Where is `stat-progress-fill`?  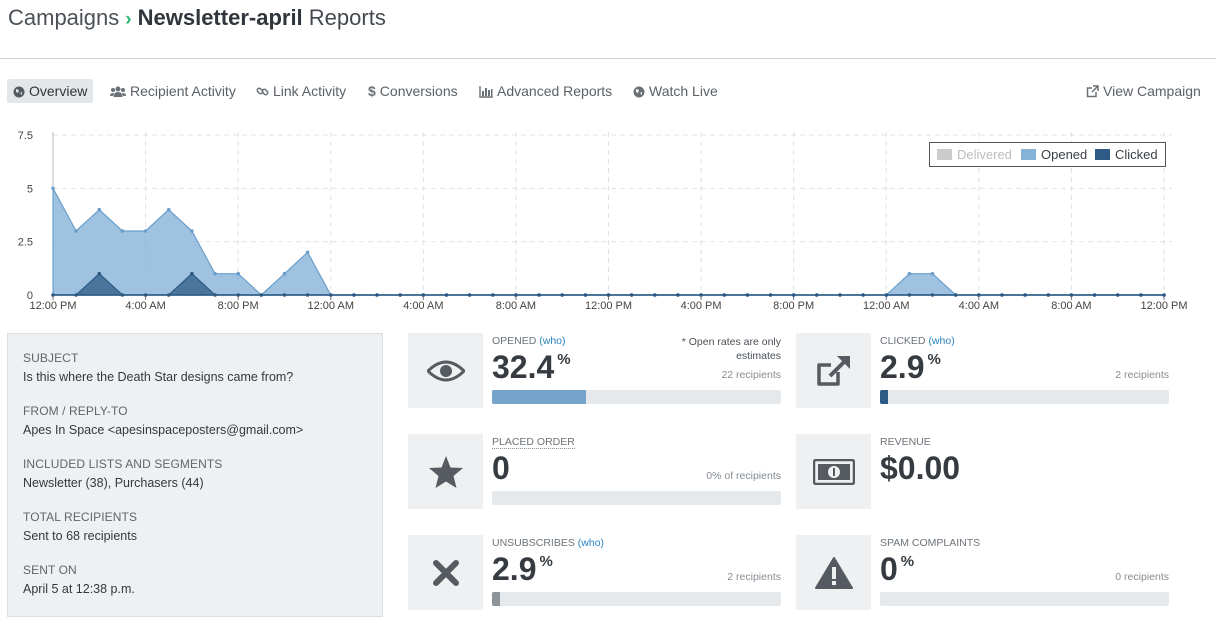 stat-progress-fill is located at coordinates (884, 397).